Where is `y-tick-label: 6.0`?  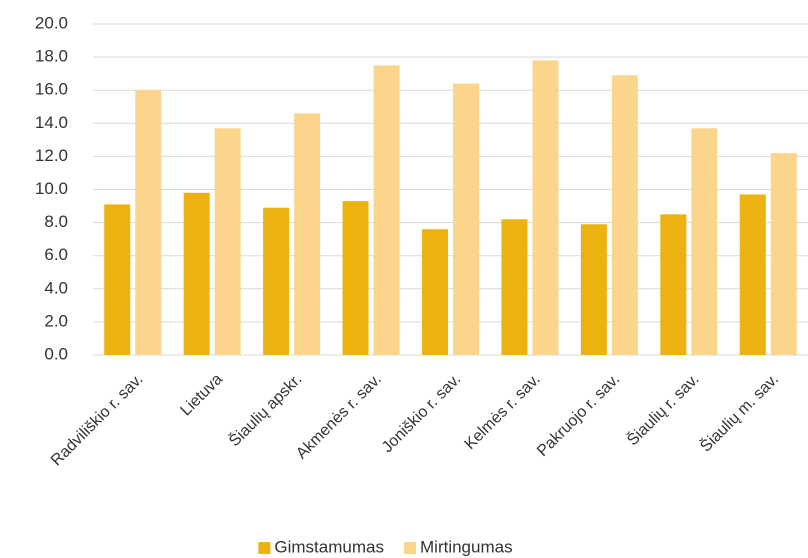 y-tick-label: 6.0 is located at coordinates (56, 254).